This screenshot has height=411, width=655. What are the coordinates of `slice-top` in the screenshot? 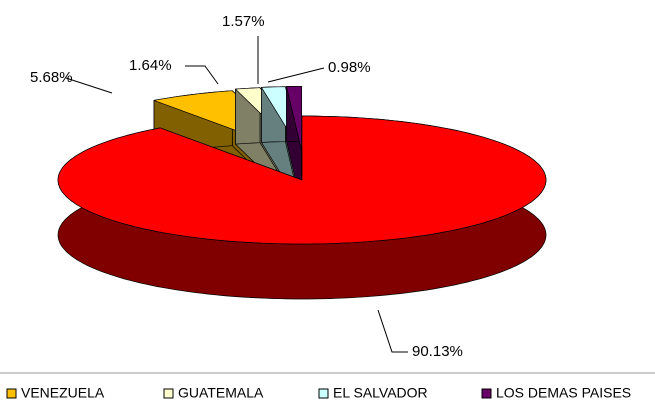 It's located at (294, 118).